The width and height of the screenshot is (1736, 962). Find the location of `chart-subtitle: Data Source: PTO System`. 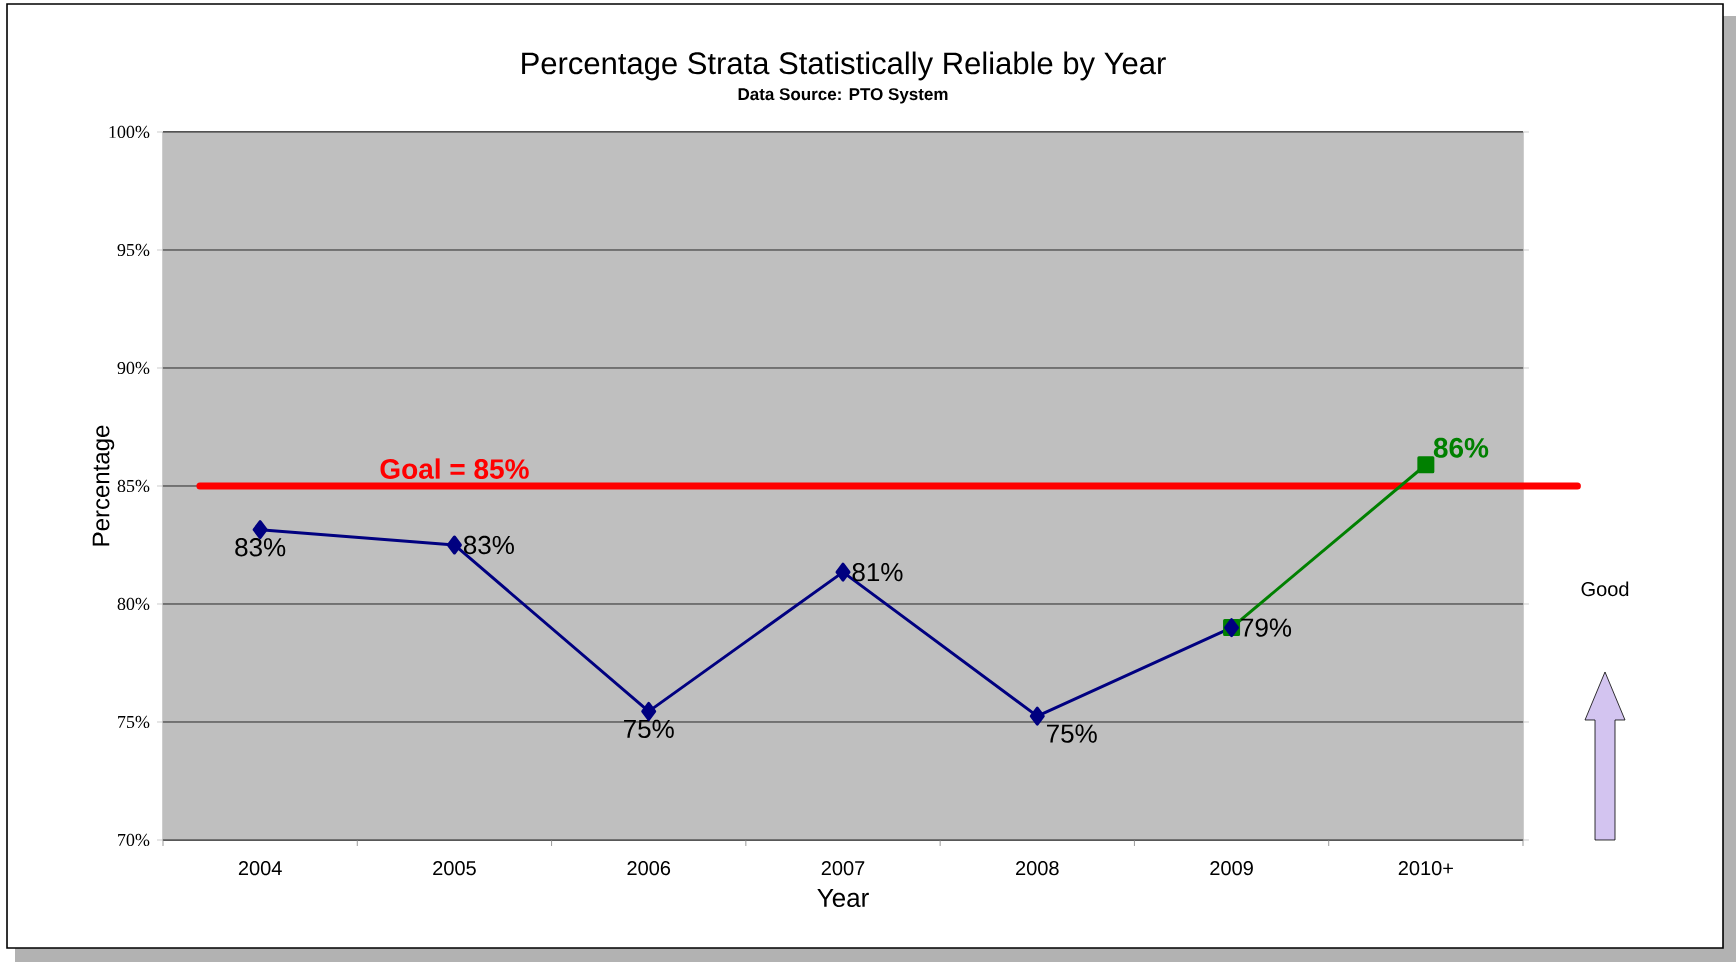

chart-subtitle: Data Source: PTO System is located at coordinates (843, 96).